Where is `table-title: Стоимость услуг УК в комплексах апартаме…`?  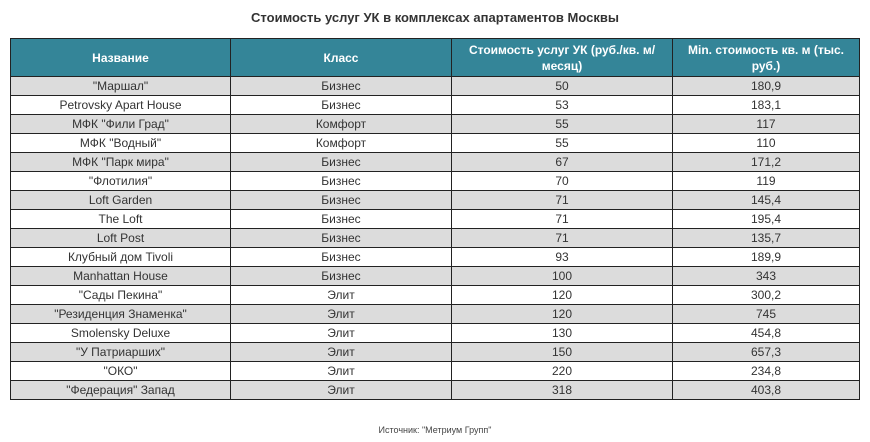
table-title: Стоимость услуг УК в комплексах апартаме… is located at coordinates (435, 17).